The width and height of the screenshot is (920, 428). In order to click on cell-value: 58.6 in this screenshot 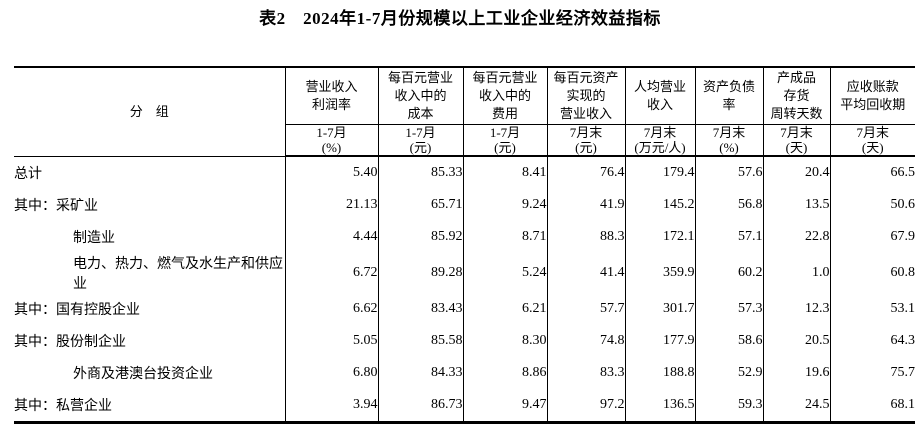, I will do `click(729, 341)`.